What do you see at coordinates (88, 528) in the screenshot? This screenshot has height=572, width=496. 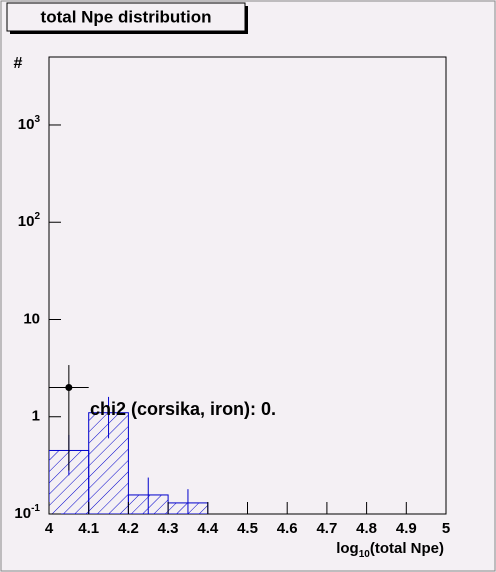 I see `x-tick-label: 4.1` at bounding box center [88, 528].